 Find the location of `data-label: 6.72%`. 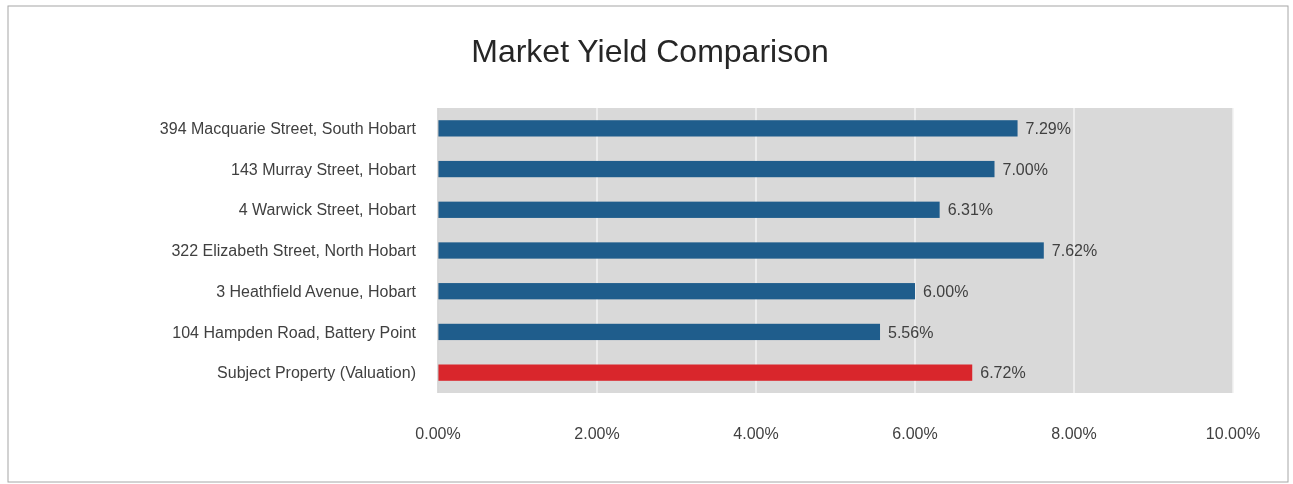

data-label: 6.72% is located at coordinates (1003, 373).